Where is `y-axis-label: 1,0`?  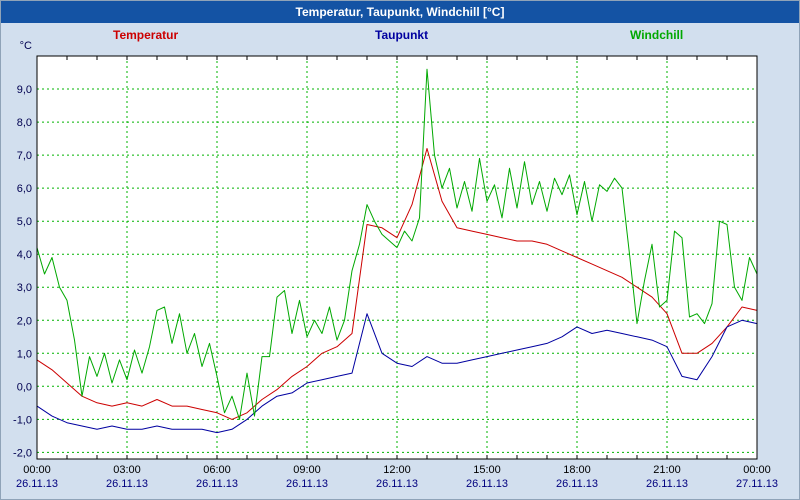 y-axis-label: 1,0 is located at coordinates (24, 354).